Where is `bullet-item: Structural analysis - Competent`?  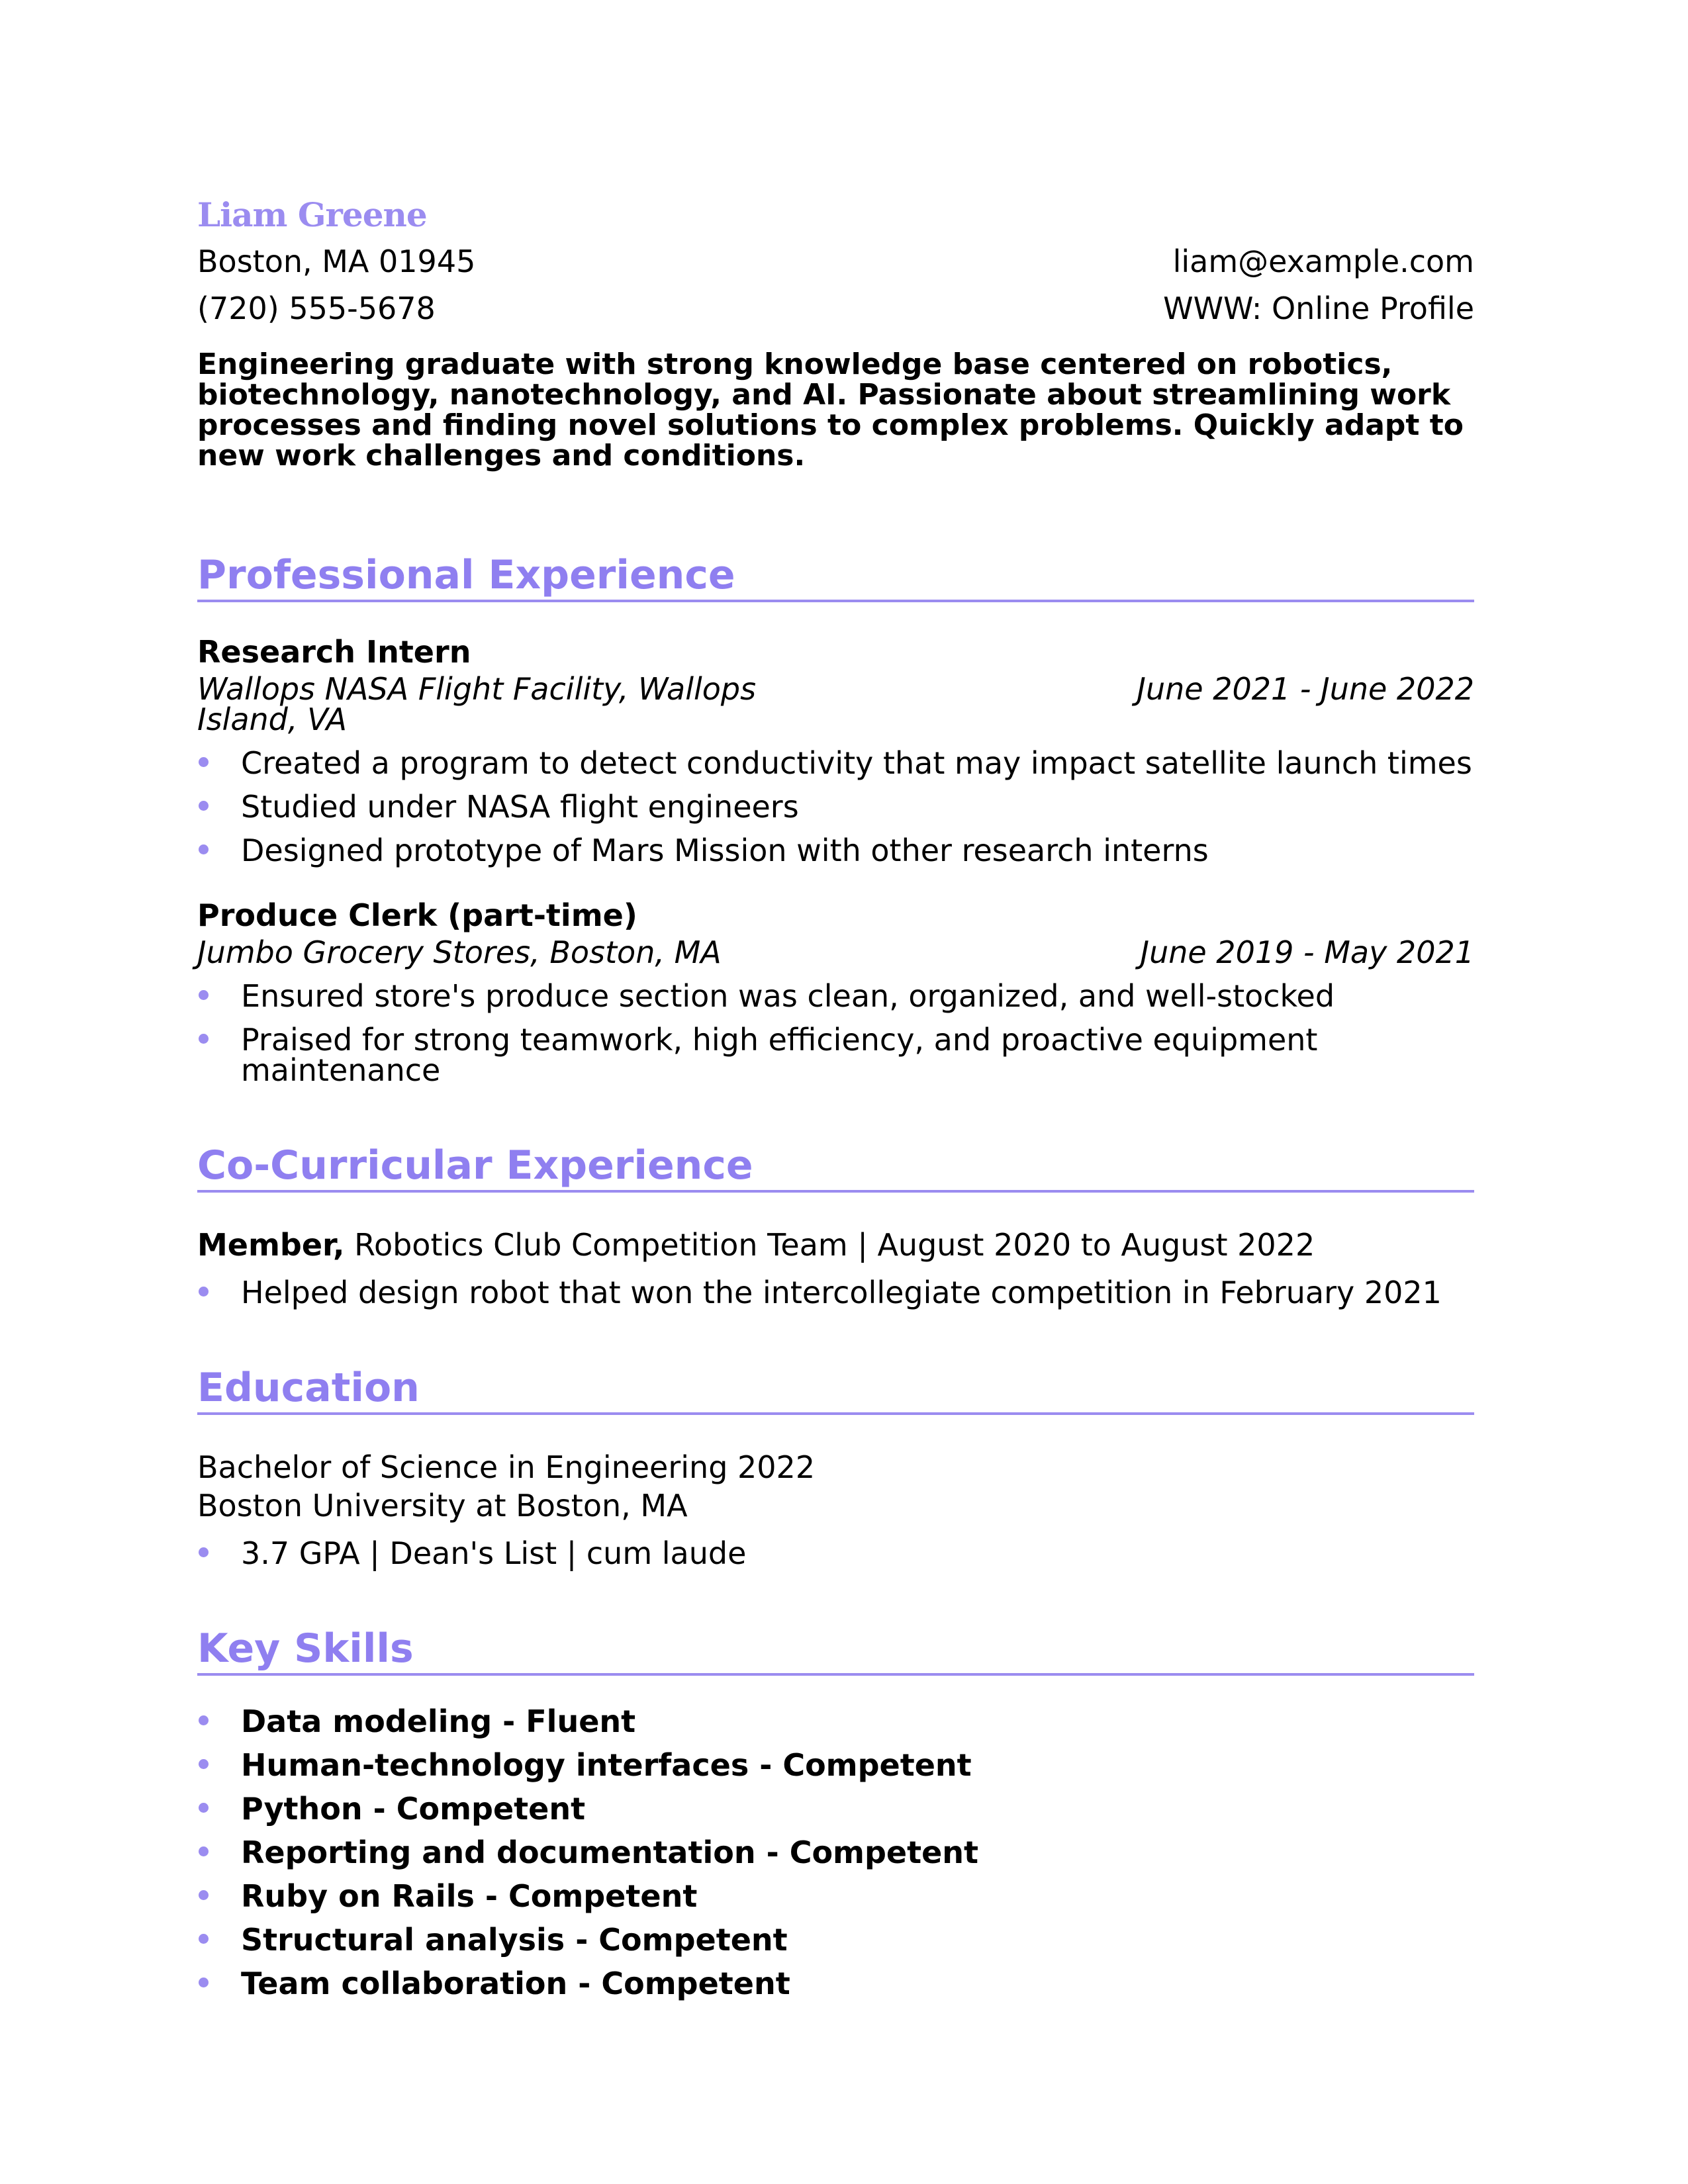 bullet-item: Structural analysis - Competent is located at coordinates (835, 1940).